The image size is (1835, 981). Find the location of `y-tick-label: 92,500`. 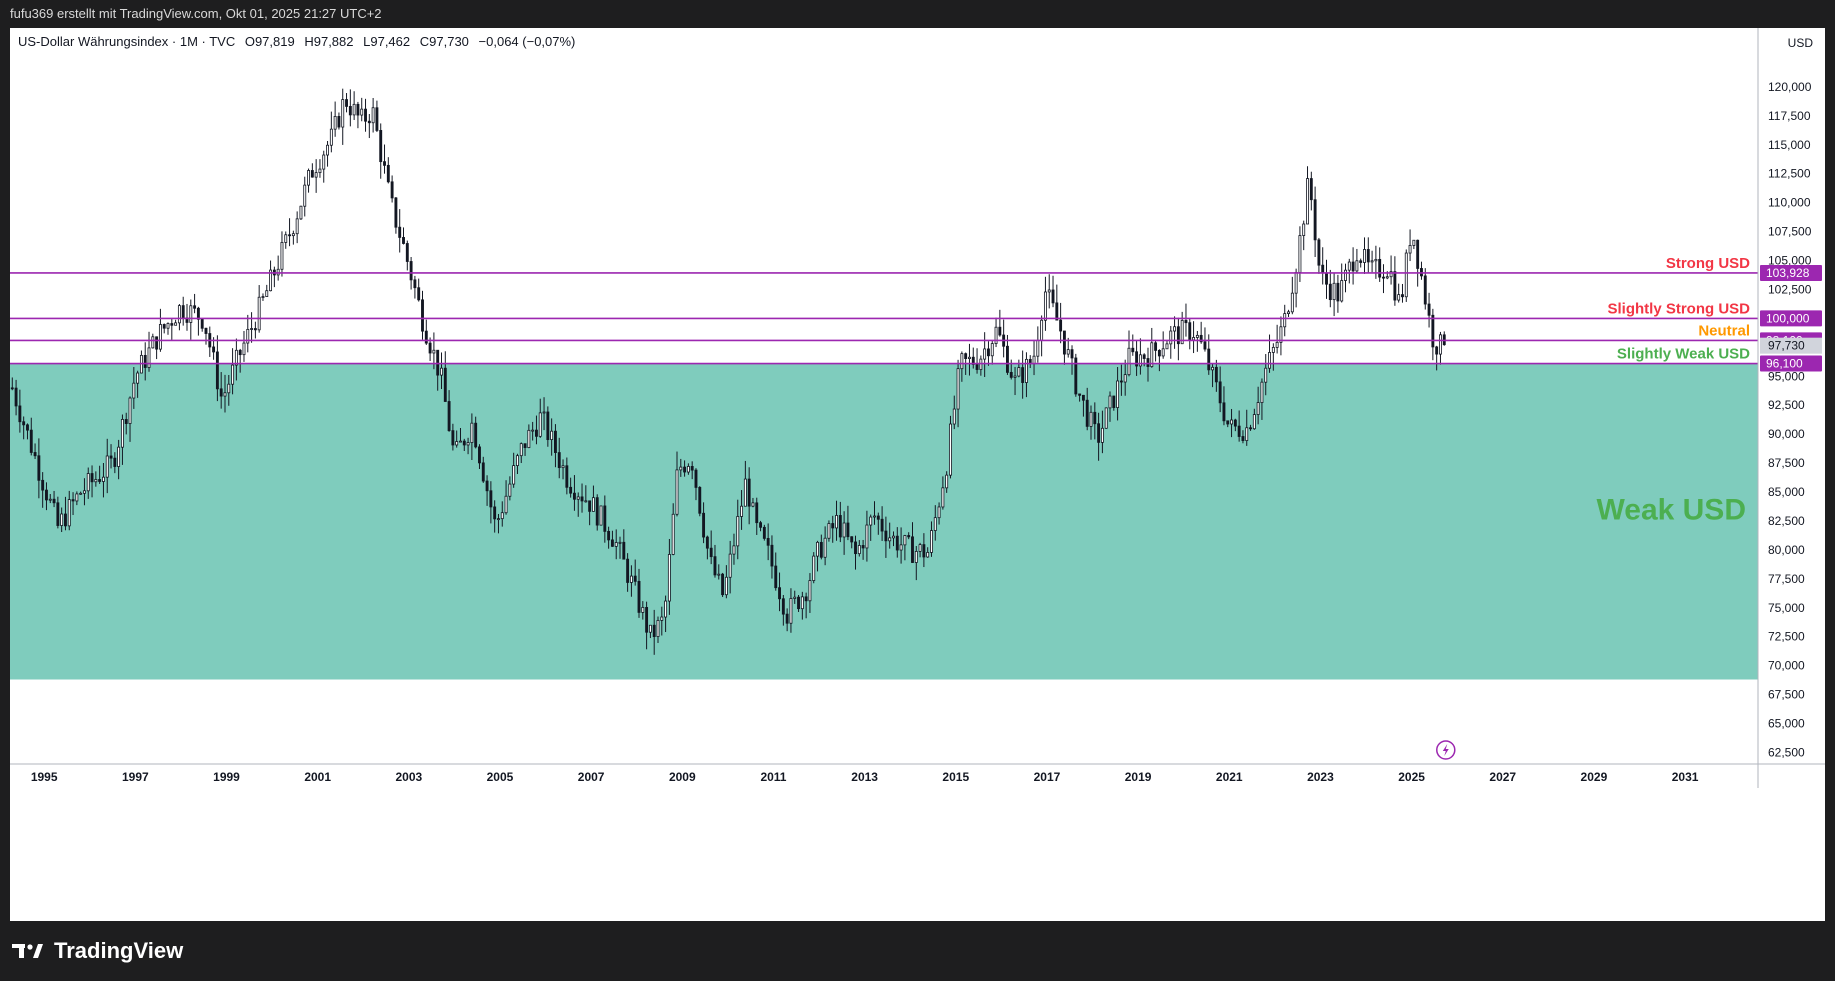

y-tick-label: 92,500 is located at coordinates (1786, 405).